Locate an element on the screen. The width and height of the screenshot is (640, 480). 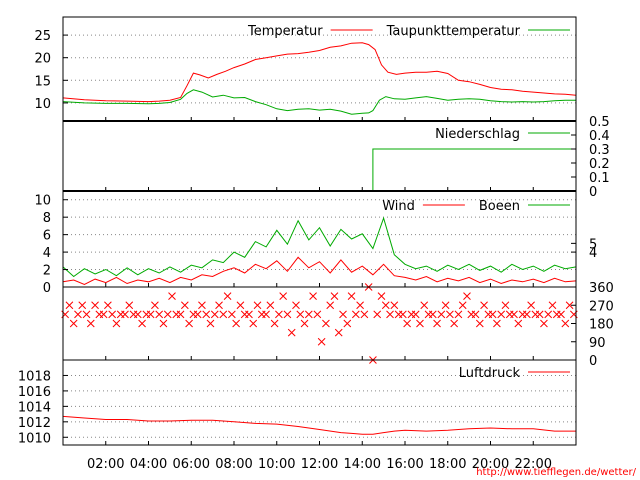
y-tick-label-pressure: 1016 is located at coordinates (34, 392).